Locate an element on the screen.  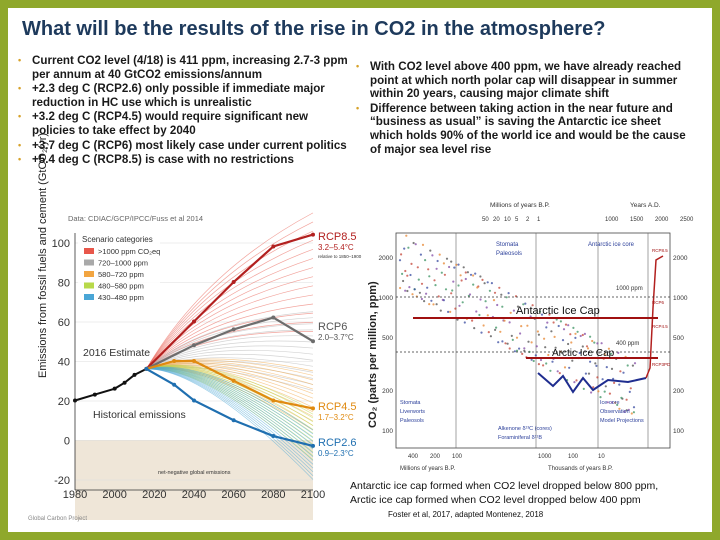
ice-label: Arctic Ice Cap is located at coordinates (583, 353).